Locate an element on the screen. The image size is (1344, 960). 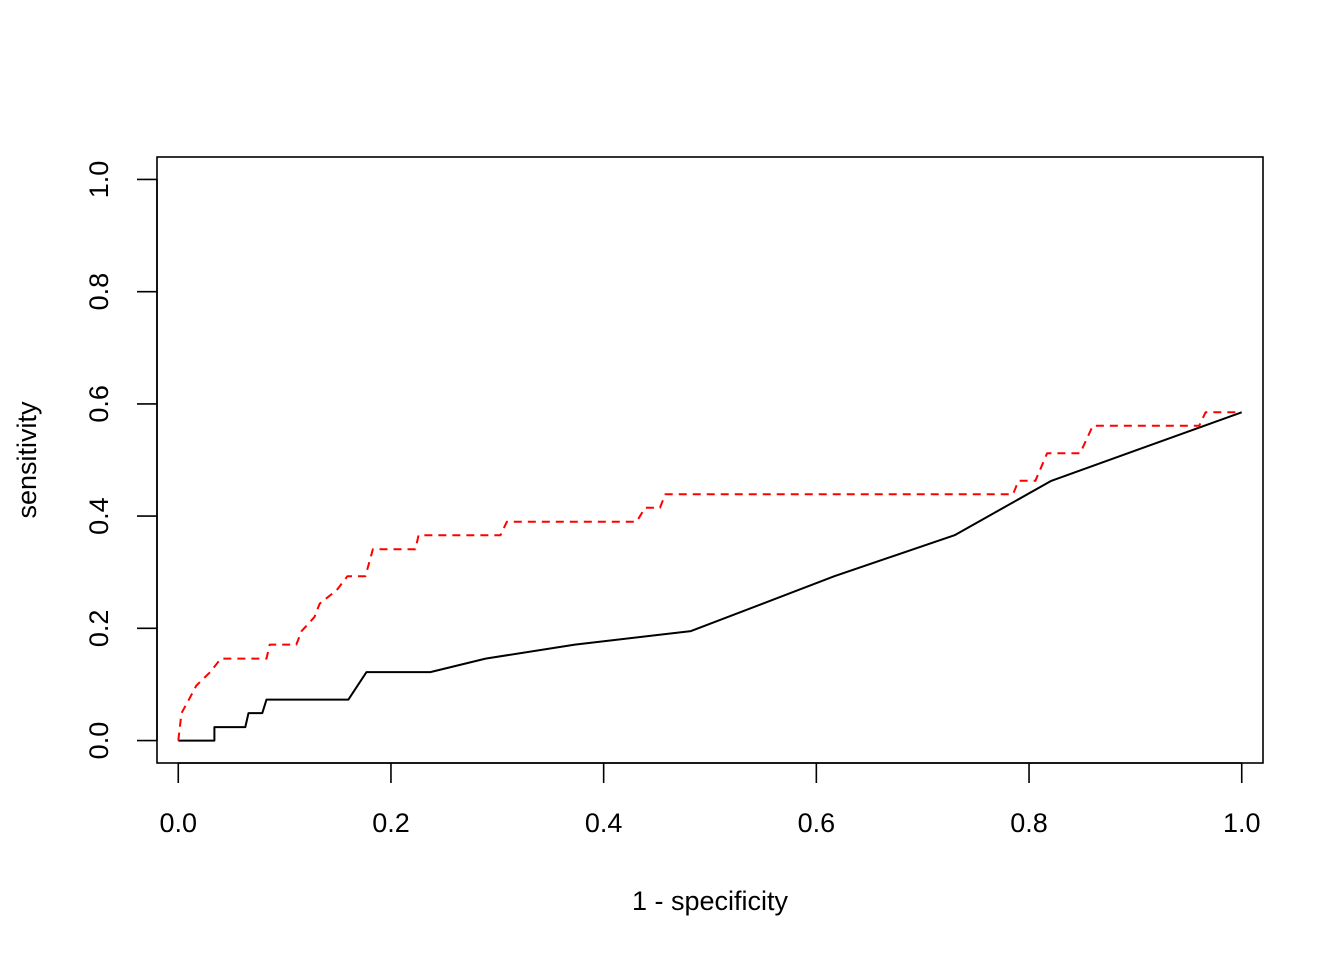
x-axis: 0.0 0.2 0.4 0.6 0.8 1.0 is located at coordinates (710, 800).